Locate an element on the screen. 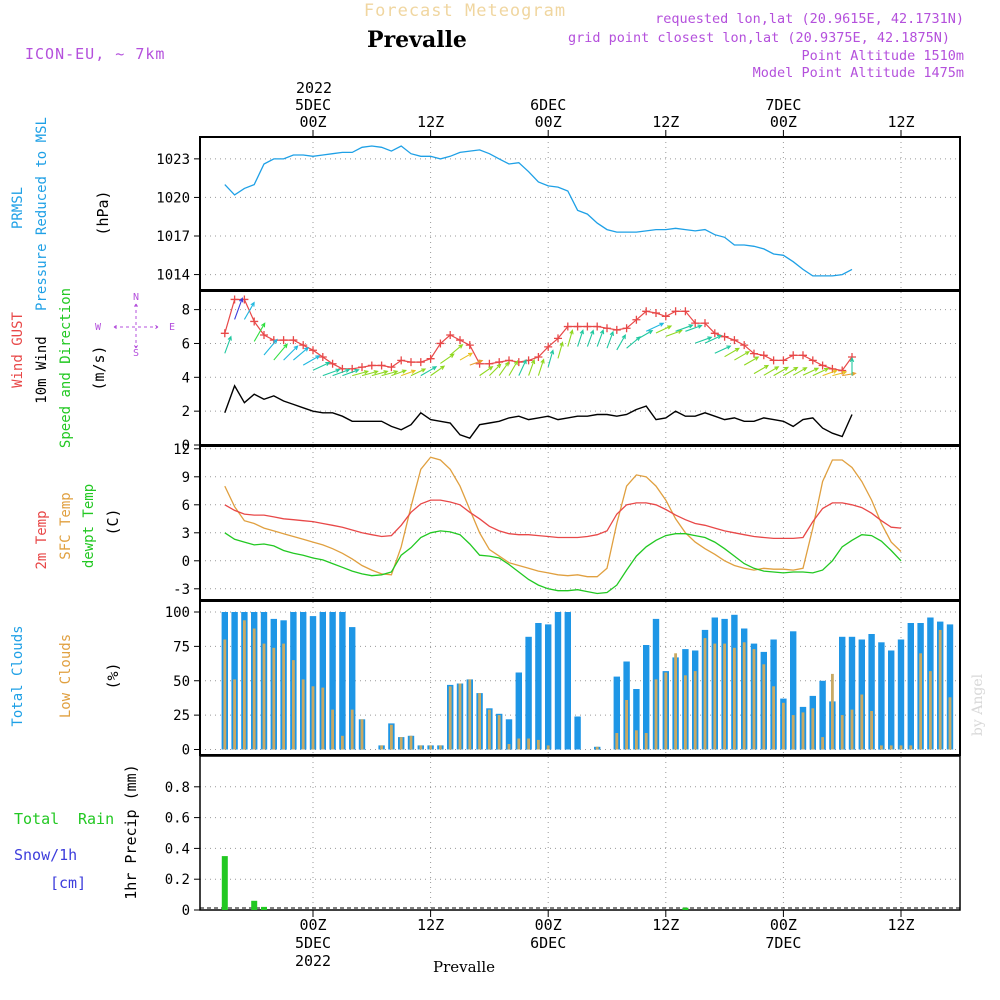 The height and width of the screenshot is (1000, 1000). temperature-ytick-label: -3 is located at coordinates (181, 590).